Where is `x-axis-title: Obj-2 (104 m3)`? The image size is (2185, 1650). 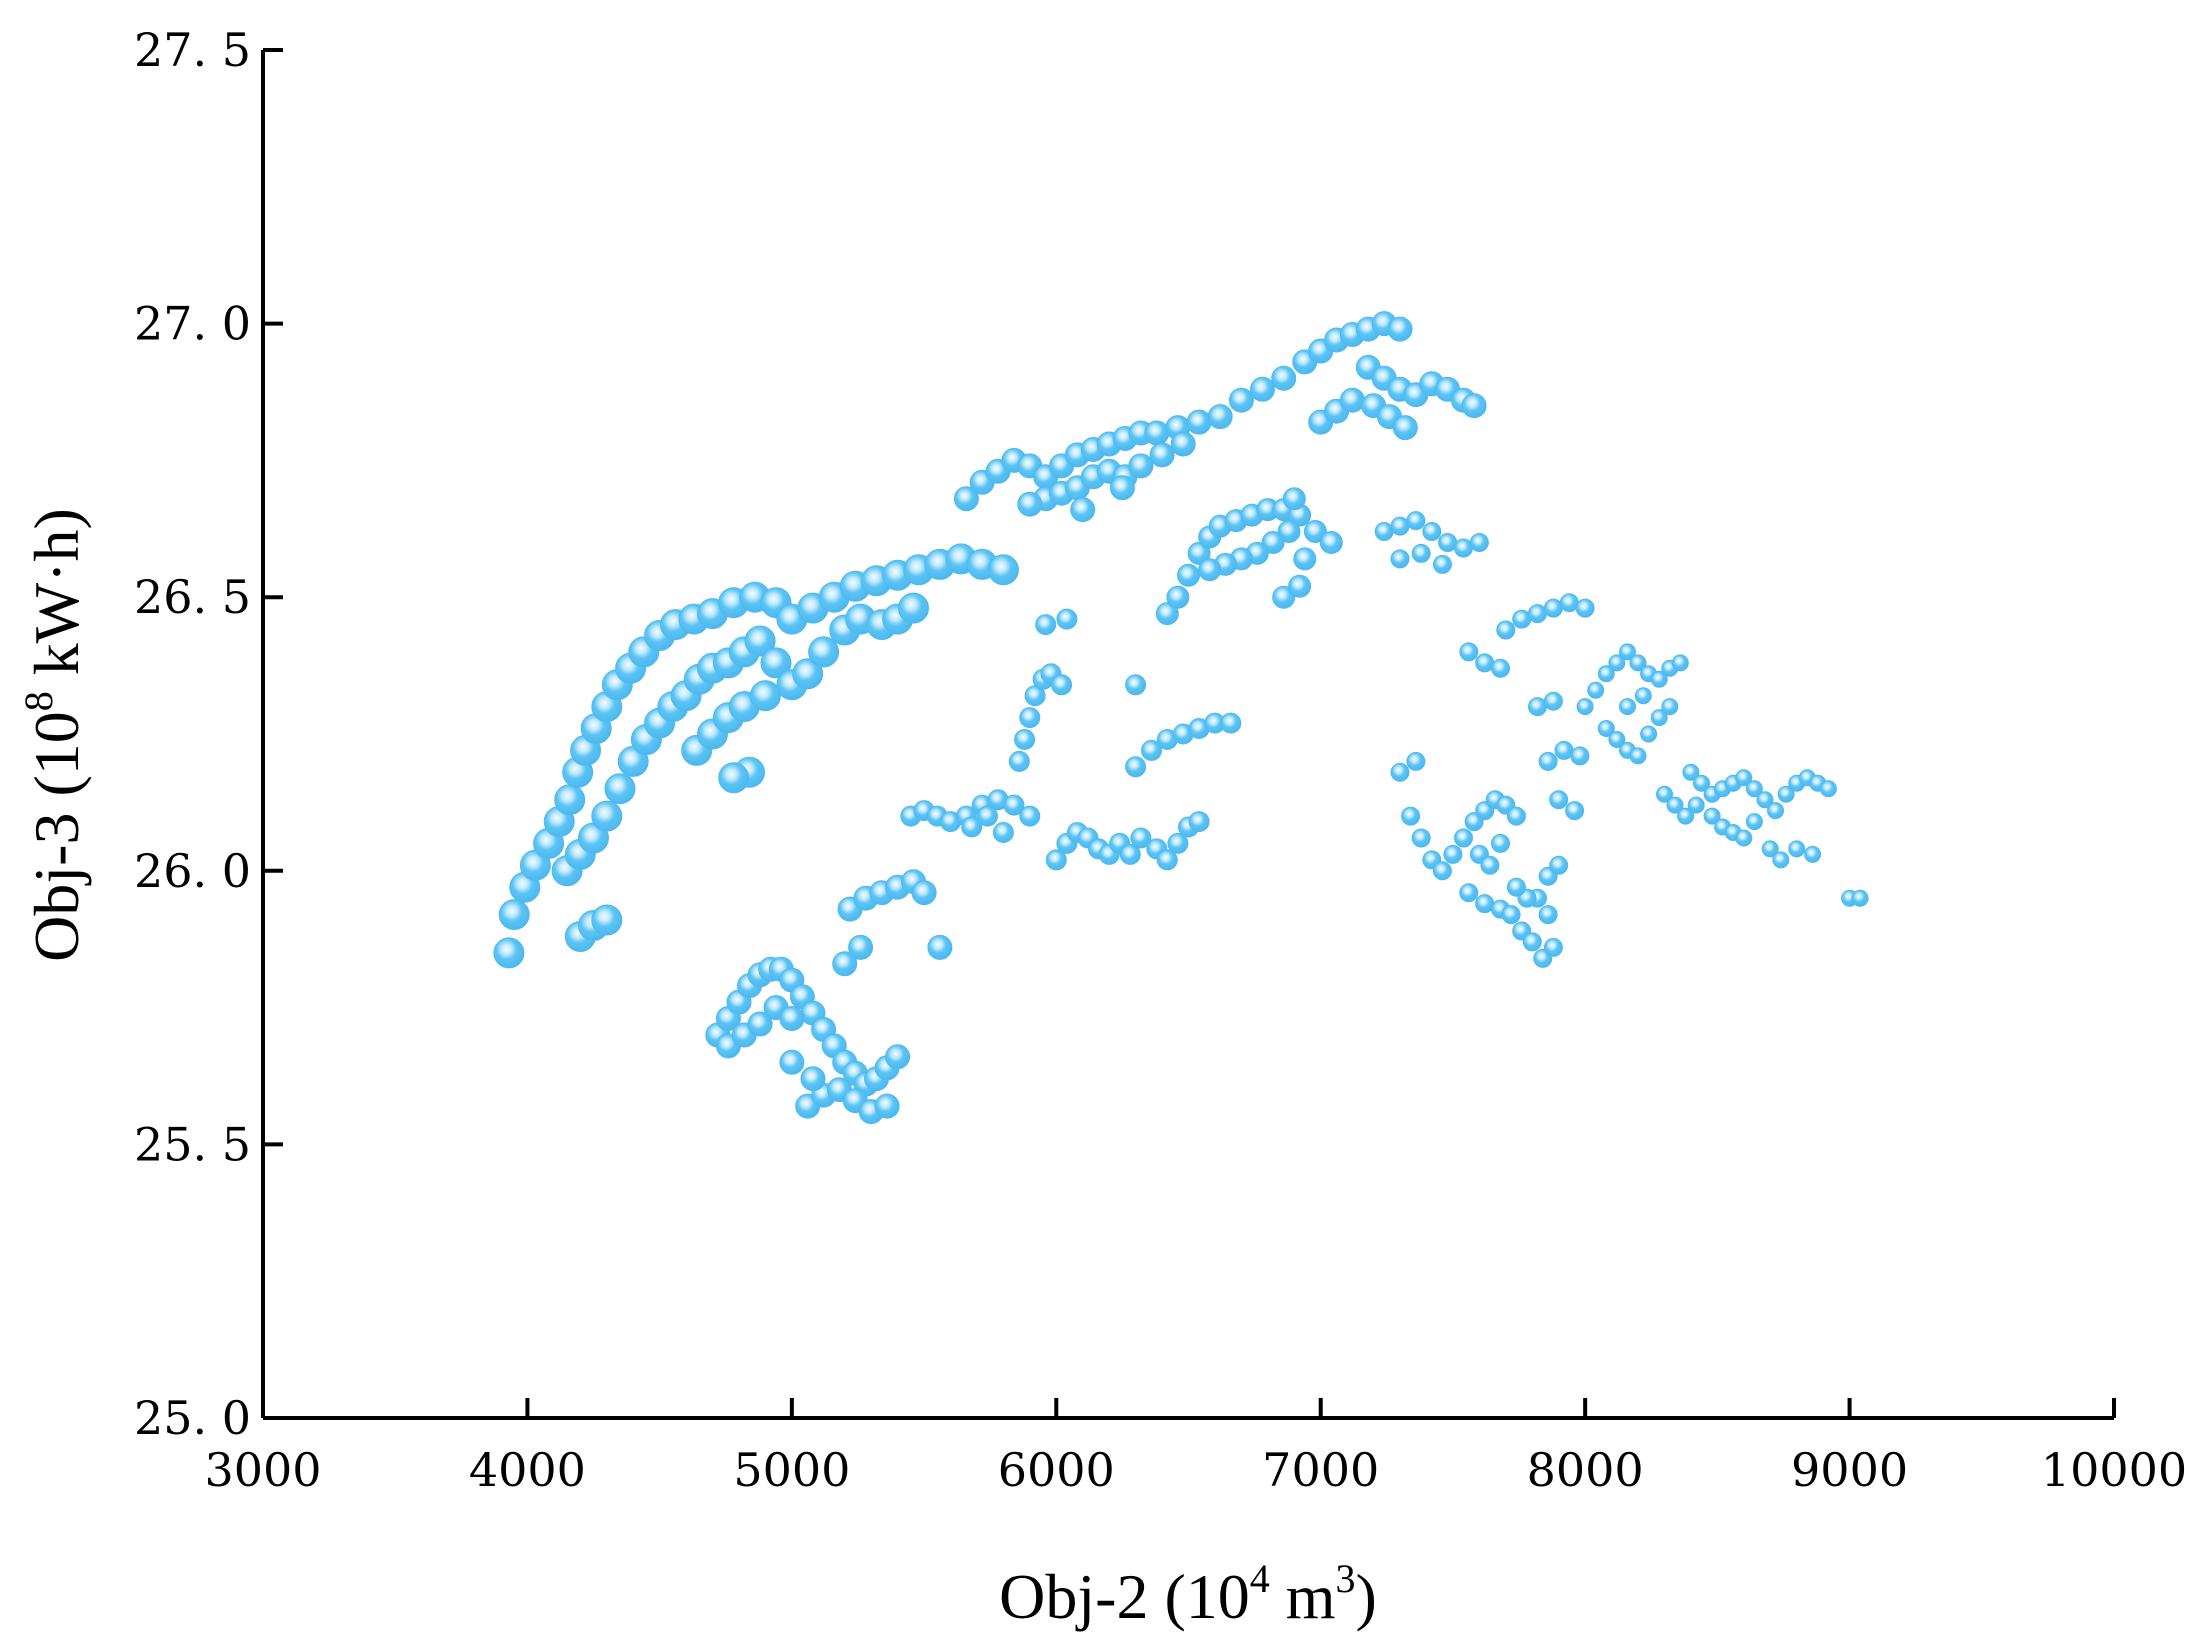
x-axis-title: Obj-2 (104 m3) is located at coordinates (1188, 1594).